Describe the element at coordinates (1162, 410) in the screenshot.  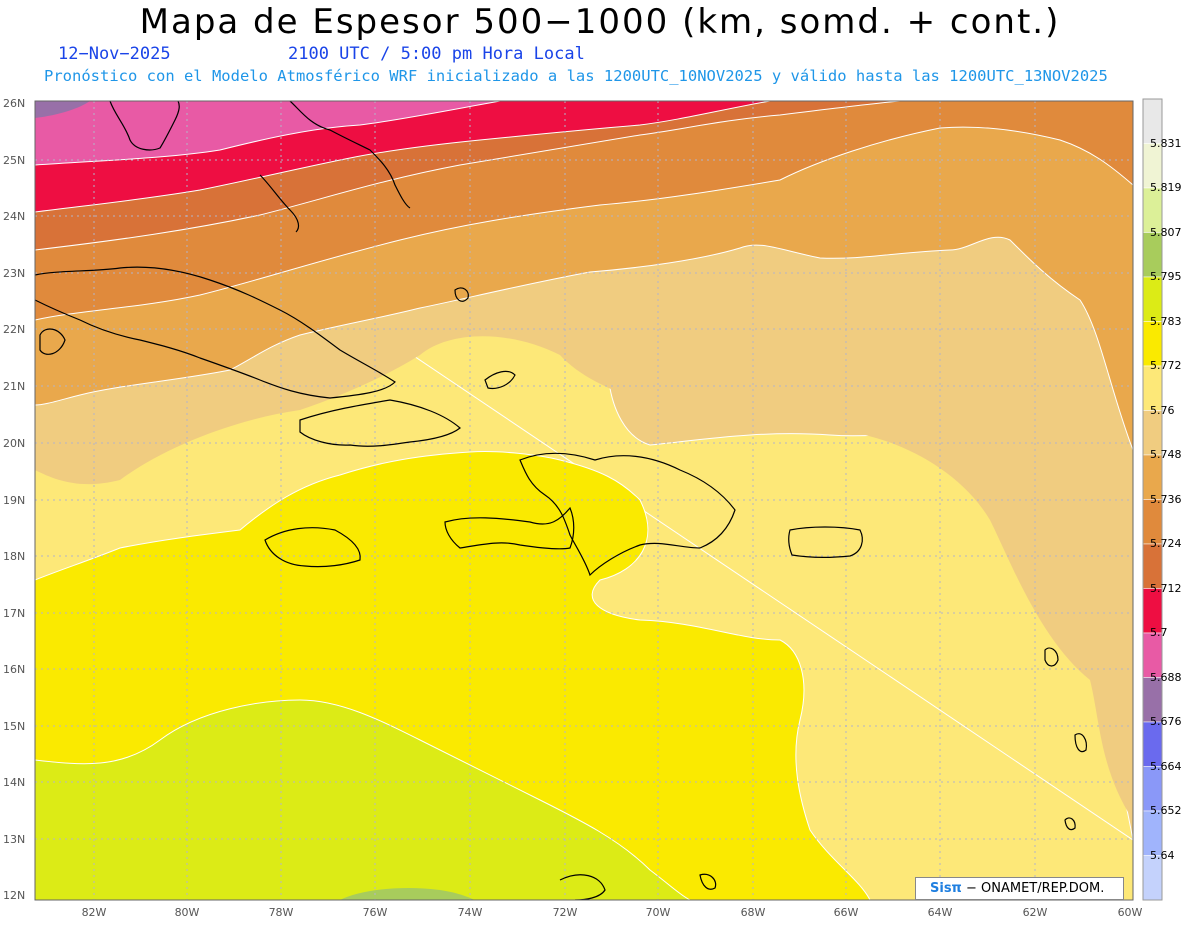
I see `colorbar-label: 5.76` at that location.